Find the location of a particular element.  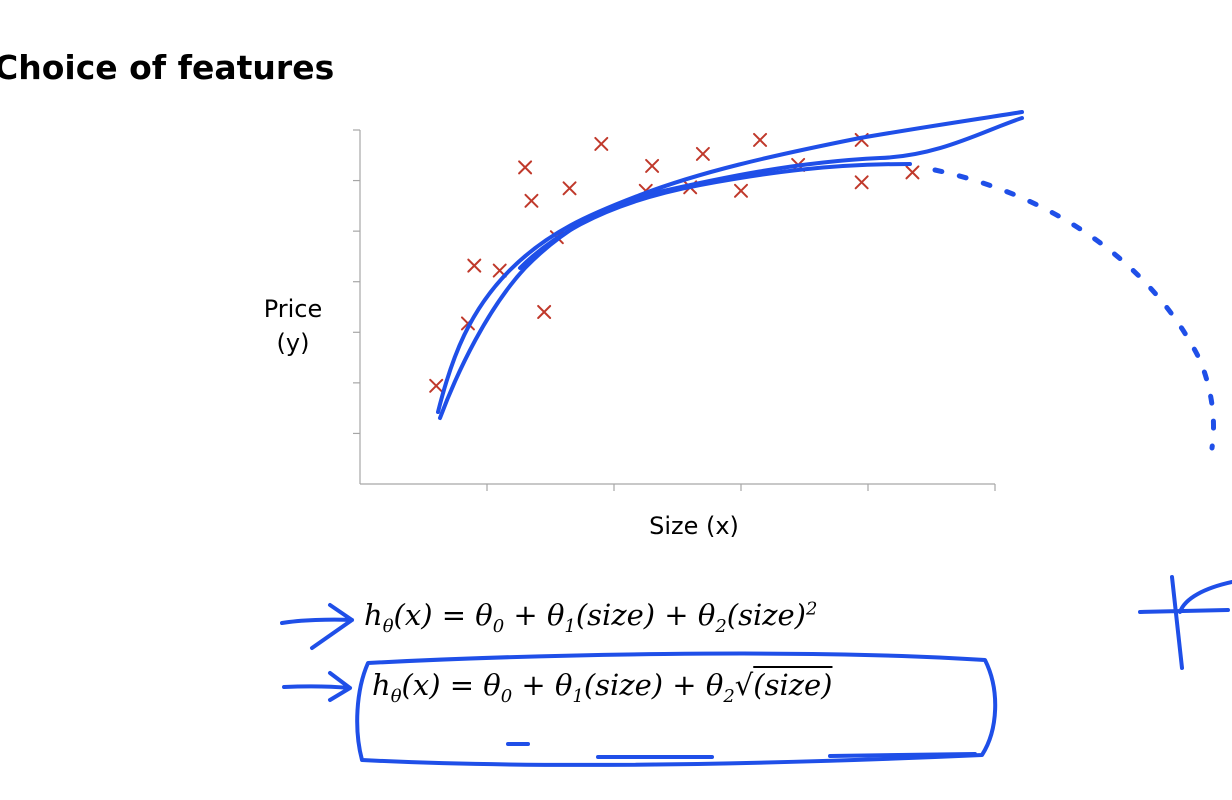

eq1-h-sub: θ is located at coordinates (388, 626).